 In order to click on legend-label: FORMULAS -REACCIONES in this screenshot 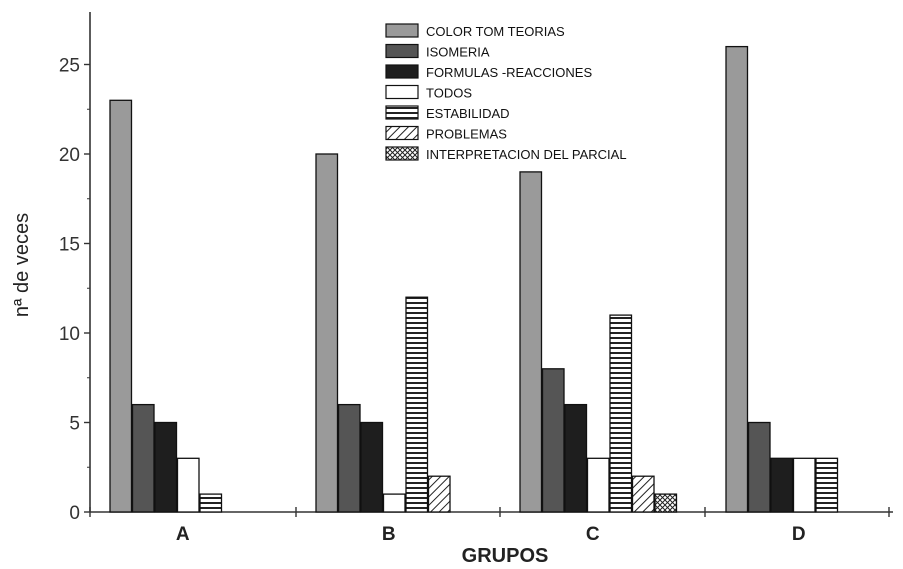, I will do `click(509, 72)`.